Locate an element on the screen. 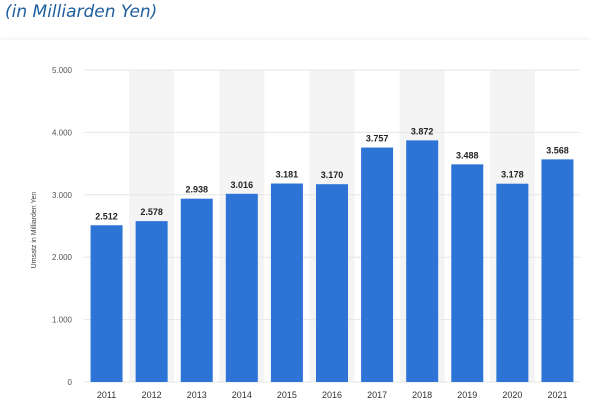  y-tick-label: 3.000 is located at coordinates (62, 195).